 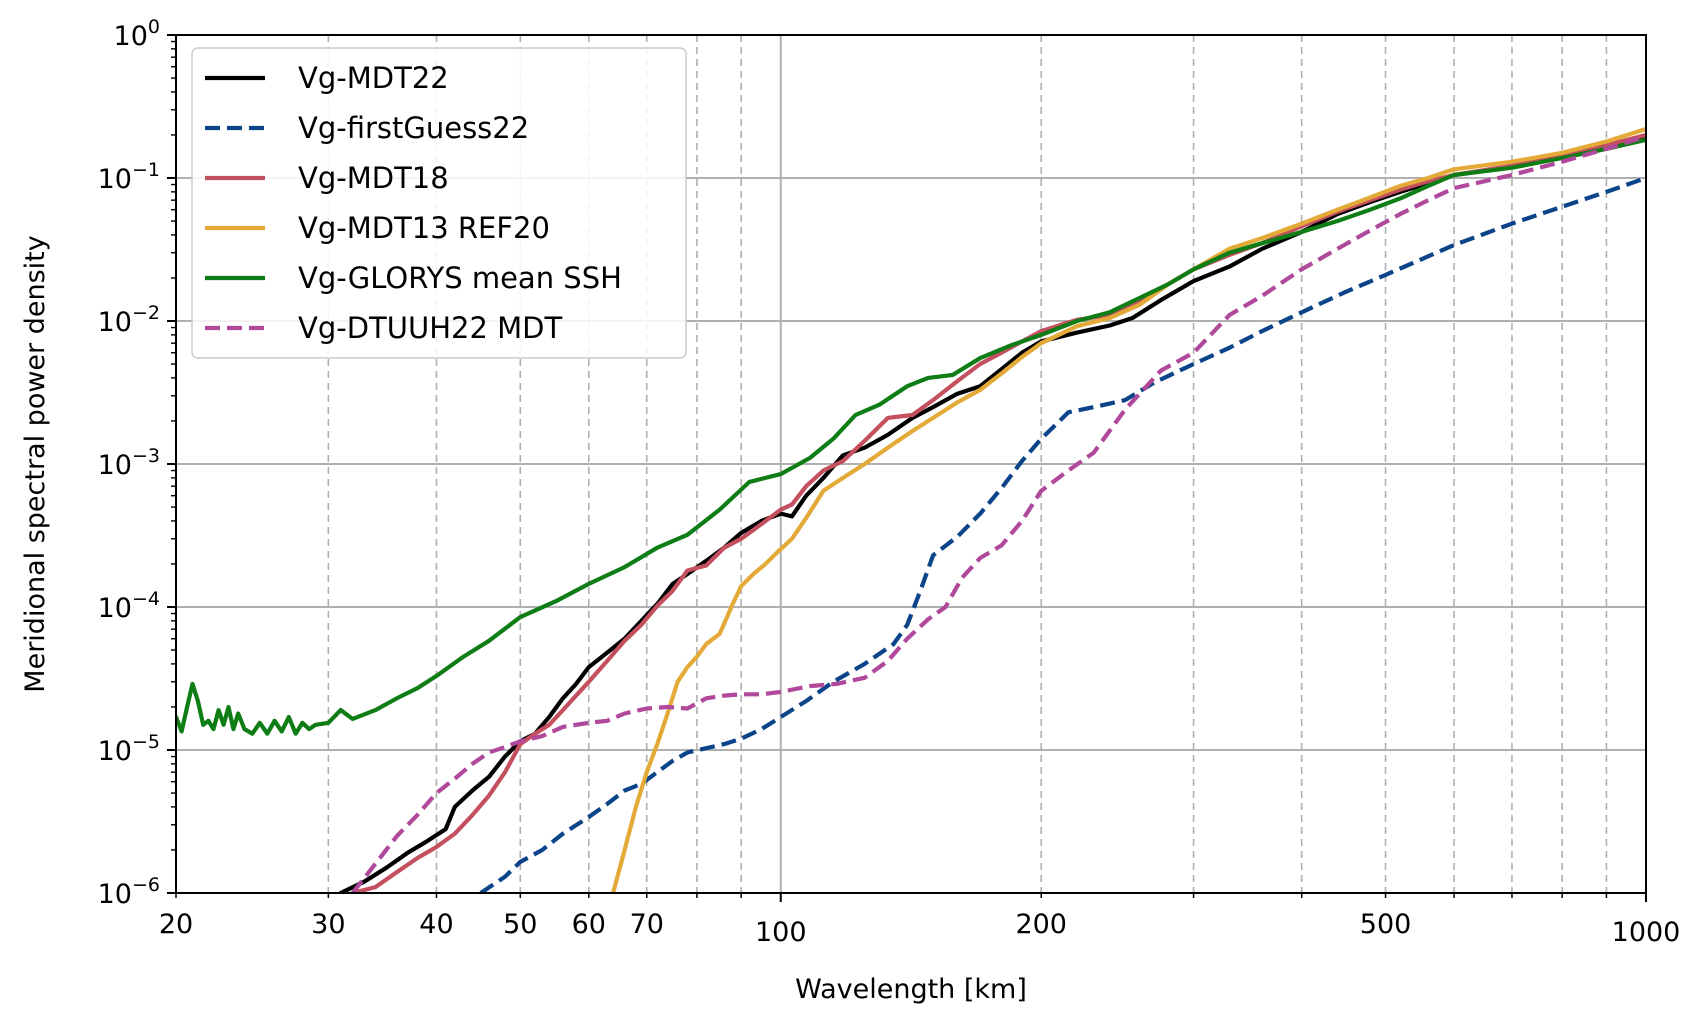 I want to click on x-tick-label: 500, so click(x=1386, y=924).